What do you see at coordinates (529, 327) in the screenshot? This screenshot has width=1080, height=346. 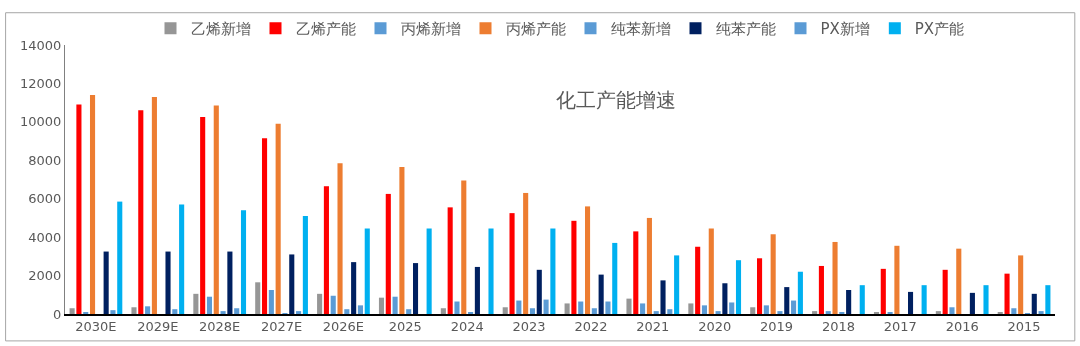 I see `x-tick-label: 2023` at bounding box center [529, 327].